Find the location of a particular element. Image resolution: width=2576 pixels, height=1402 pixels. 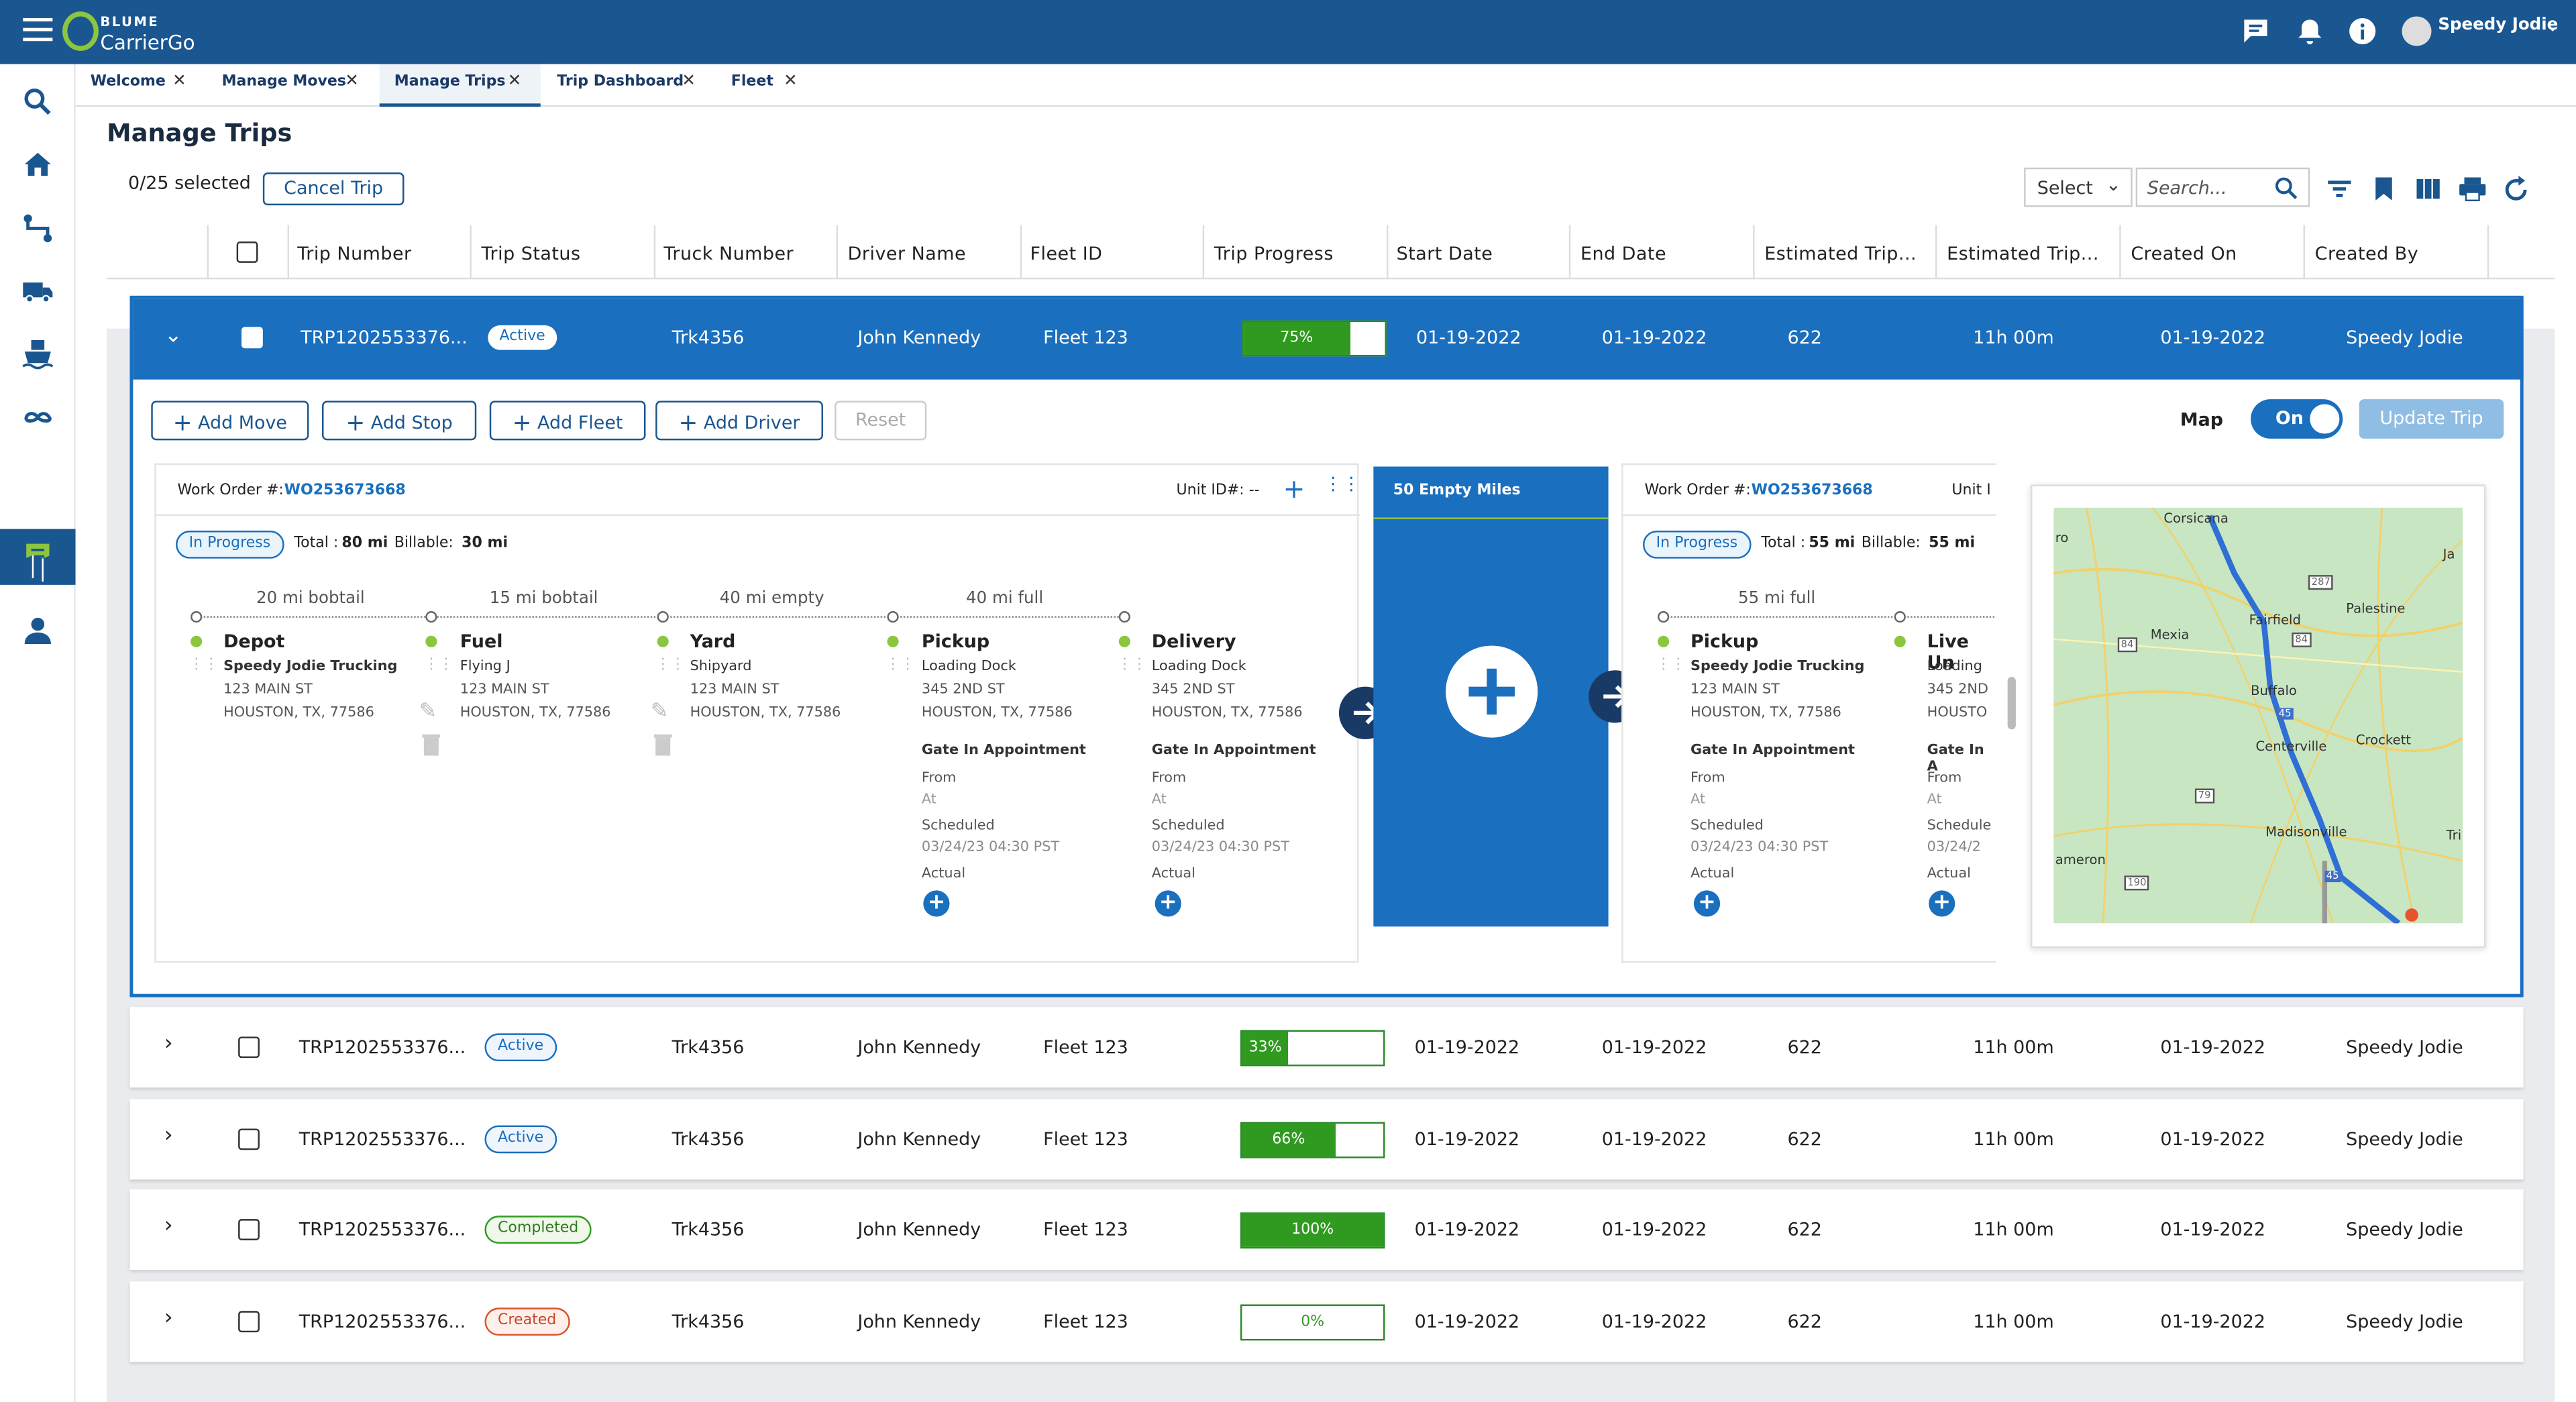

tab-fleet: Fleet ✕ is located at coordinates (767, 86).